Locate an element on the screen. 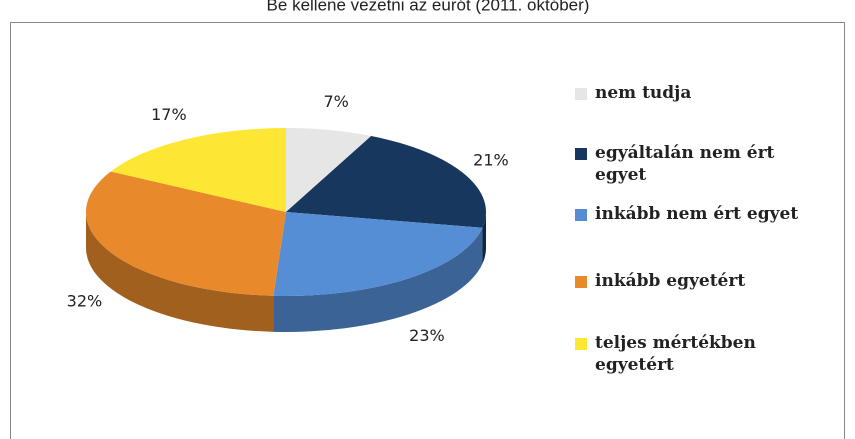 This screenshot has width=855, height=439. data-label: 7% is located at coordinates (335, 101).